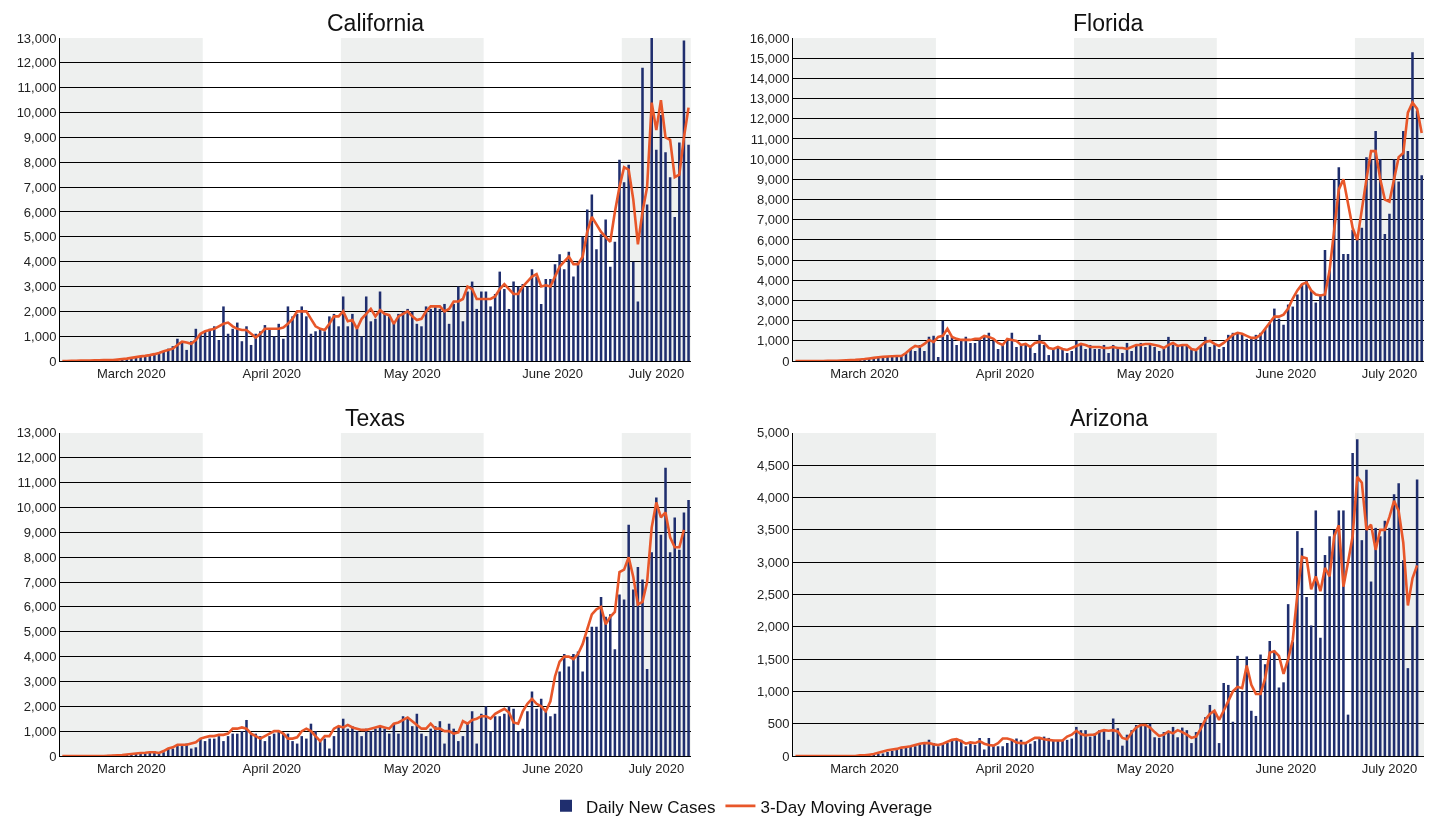  What do you see at coordinates (769, 38) in the screenshot?
I see `y-tick-label: 16,000` at bounding box center [769, 38].